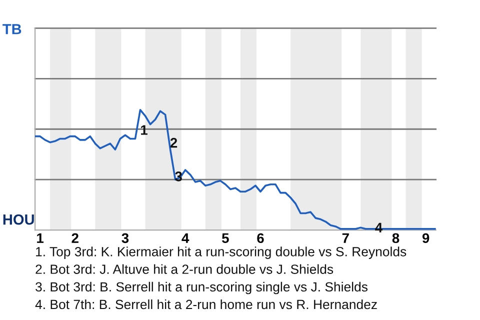  What do you see at coordinates (125, 238) in the screenshot?
I see `x-tick-label: 3` at bounding box center [125, 238].